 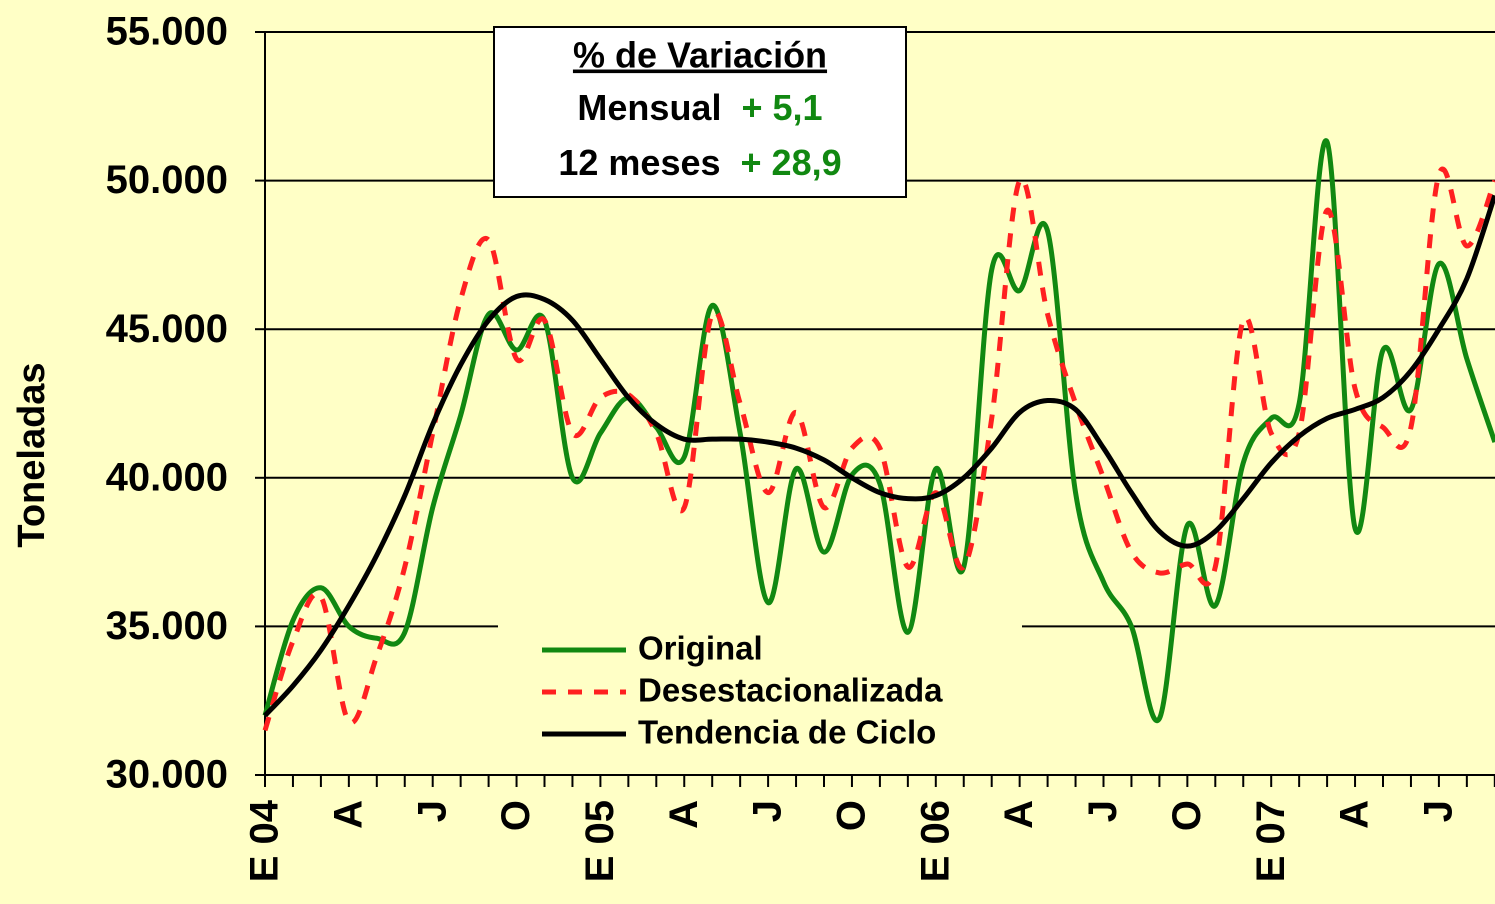 What do you see at coordinates (167, 180) in the screenshot?
I see `y-tick-label: 50.000` at bounding box center [167, 180].